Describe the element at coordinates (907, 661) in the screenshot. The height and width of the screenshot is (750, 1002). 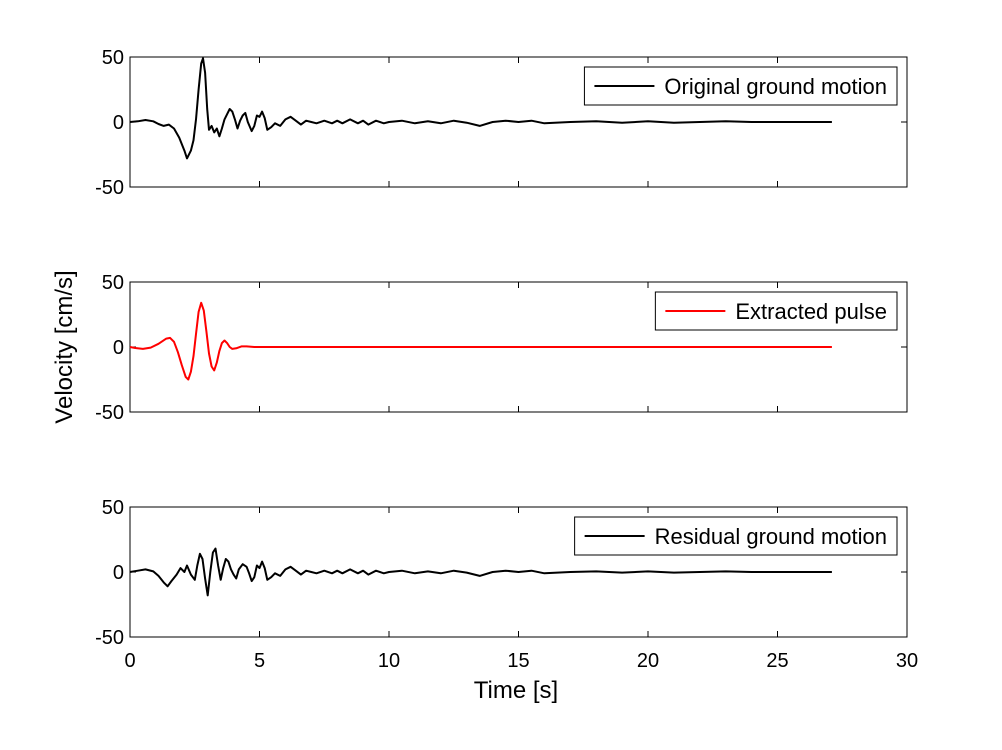
I see `x-tick-label: 30` at that location.